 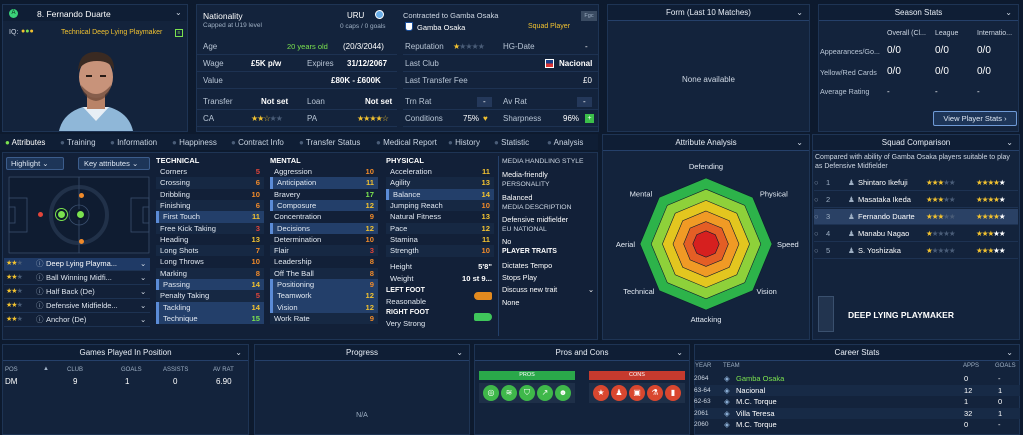 I want to click on attribute-row: Composure 12, so click(x=324, y=205).